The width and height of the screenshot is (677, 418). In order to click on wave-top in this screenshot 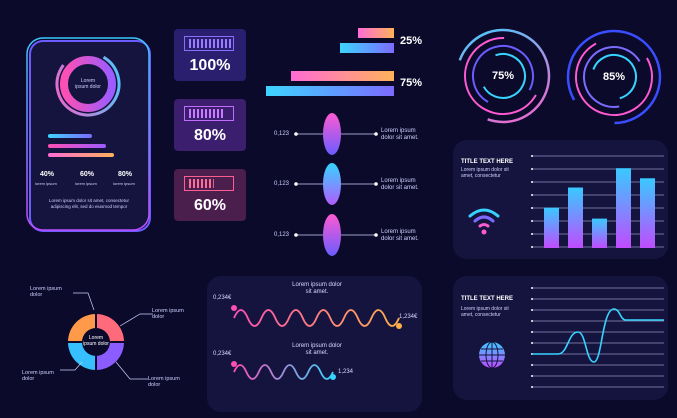, I will do `click(316, 318)`.